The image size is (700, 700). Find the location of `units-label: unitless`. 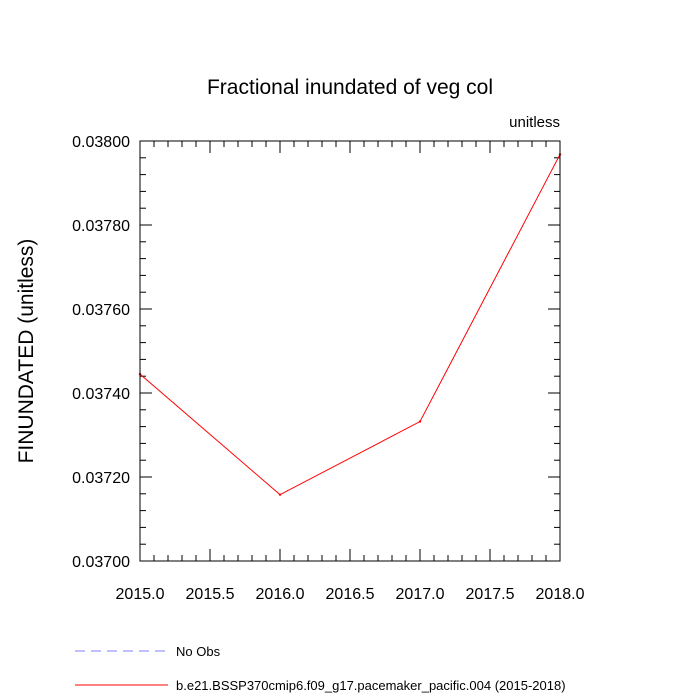

units-label: unitless is located at coordinates (534, 122).